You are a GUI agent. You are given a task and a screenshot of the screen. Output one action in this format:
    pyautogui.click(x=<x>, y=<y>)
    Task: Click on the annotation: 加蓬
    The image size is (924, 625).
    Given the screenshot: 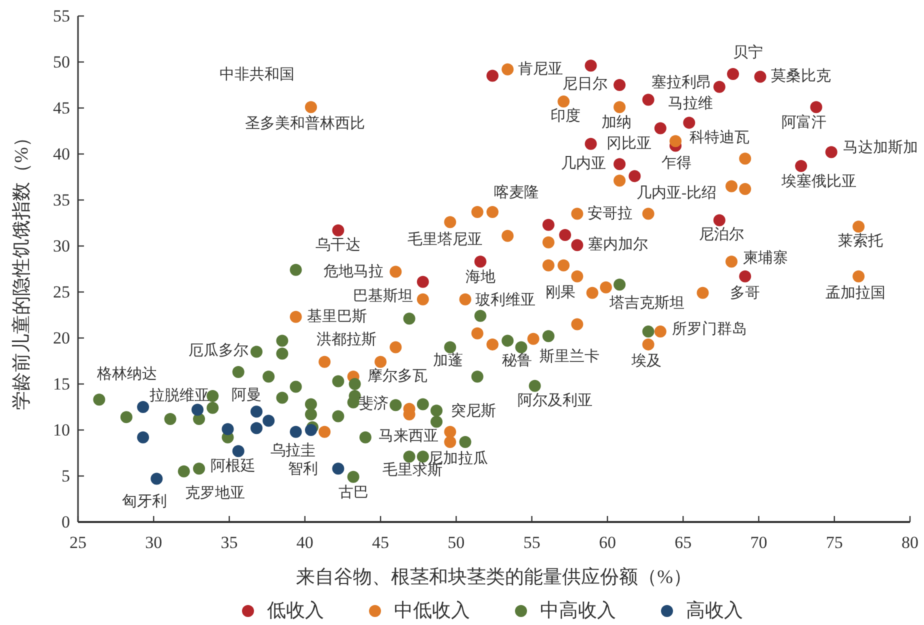 What is the action you would take?
    pyautogui.click(x=448, y=361)
    